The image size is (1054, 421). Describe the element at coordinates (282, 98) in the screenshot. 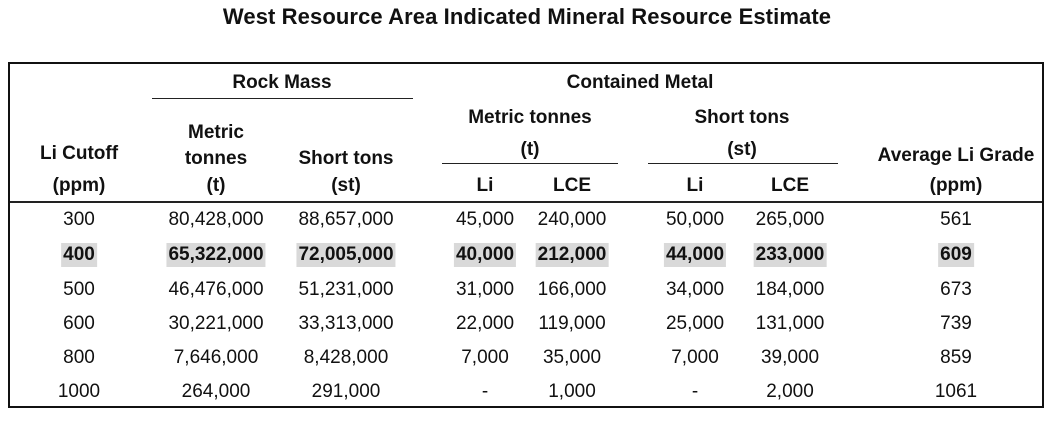

I see `rock-mass-underline` at that location.